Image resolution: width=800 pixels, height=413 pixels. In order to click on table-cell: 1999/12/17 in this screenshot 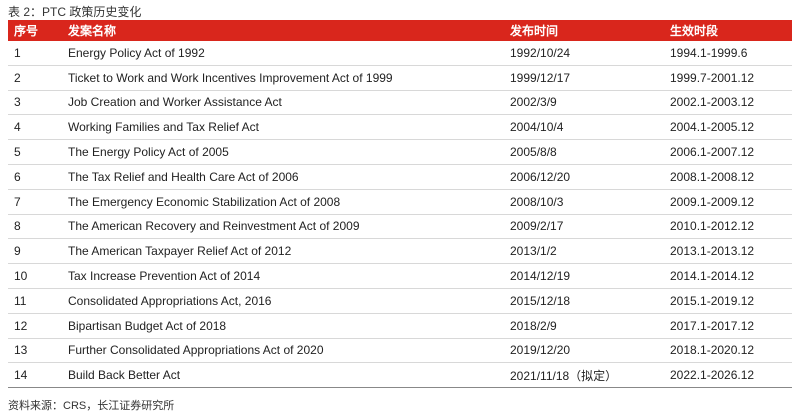, I will do `click(540, 77)`.